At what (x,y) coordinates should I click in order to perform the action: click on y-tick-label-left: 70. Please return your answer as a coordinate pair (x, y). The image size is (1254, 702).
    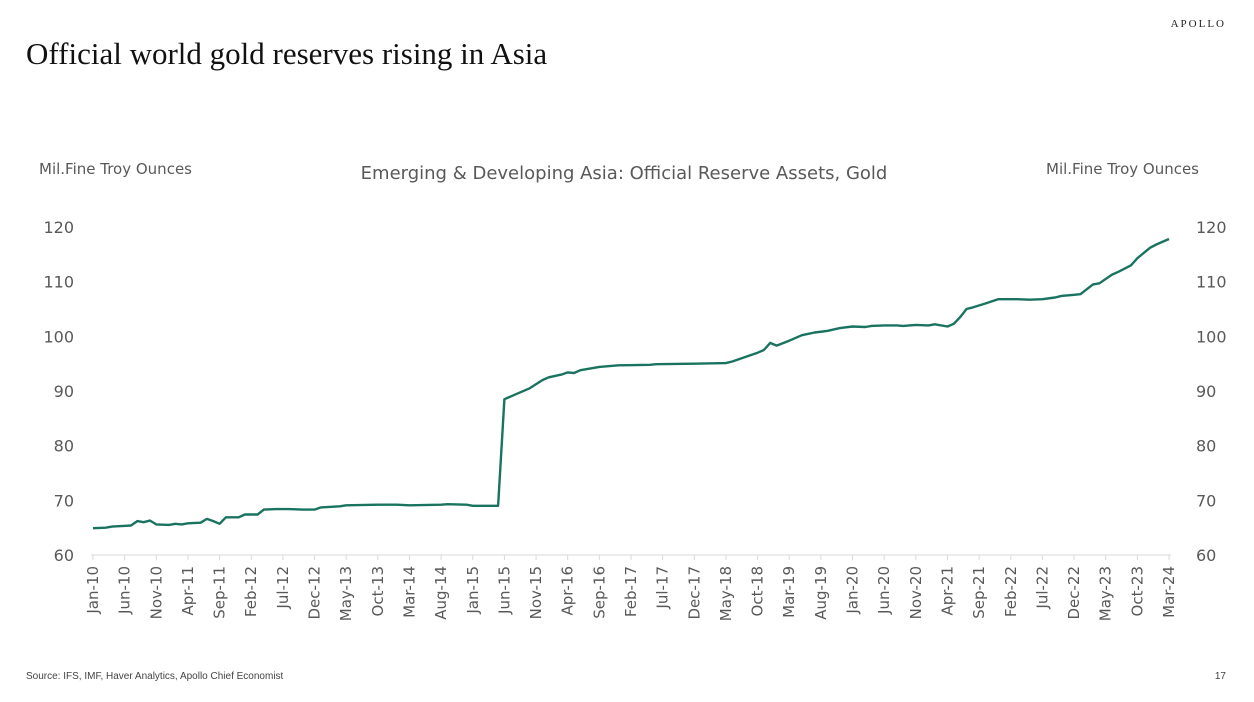
    Looking at the image, I should click on (64, 500).